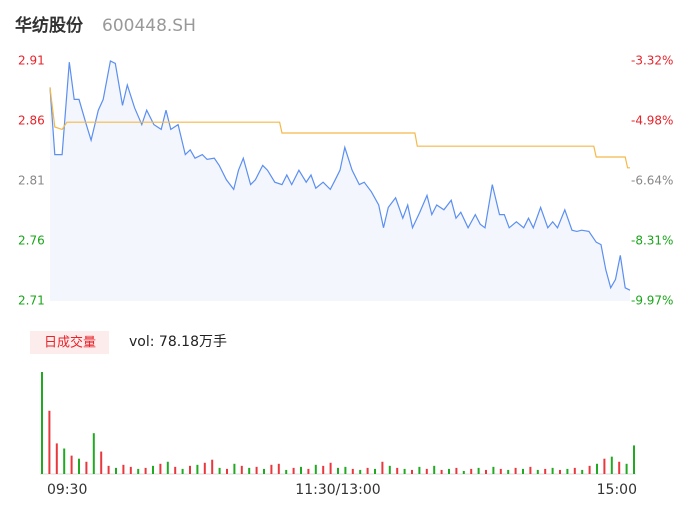 The height and width of the screenshot is (524, 686). What do you see at coordinates (652, 180) in the screenshot?
I see `y2-tick-label: -6.64%` at bounding box center [652, 180].